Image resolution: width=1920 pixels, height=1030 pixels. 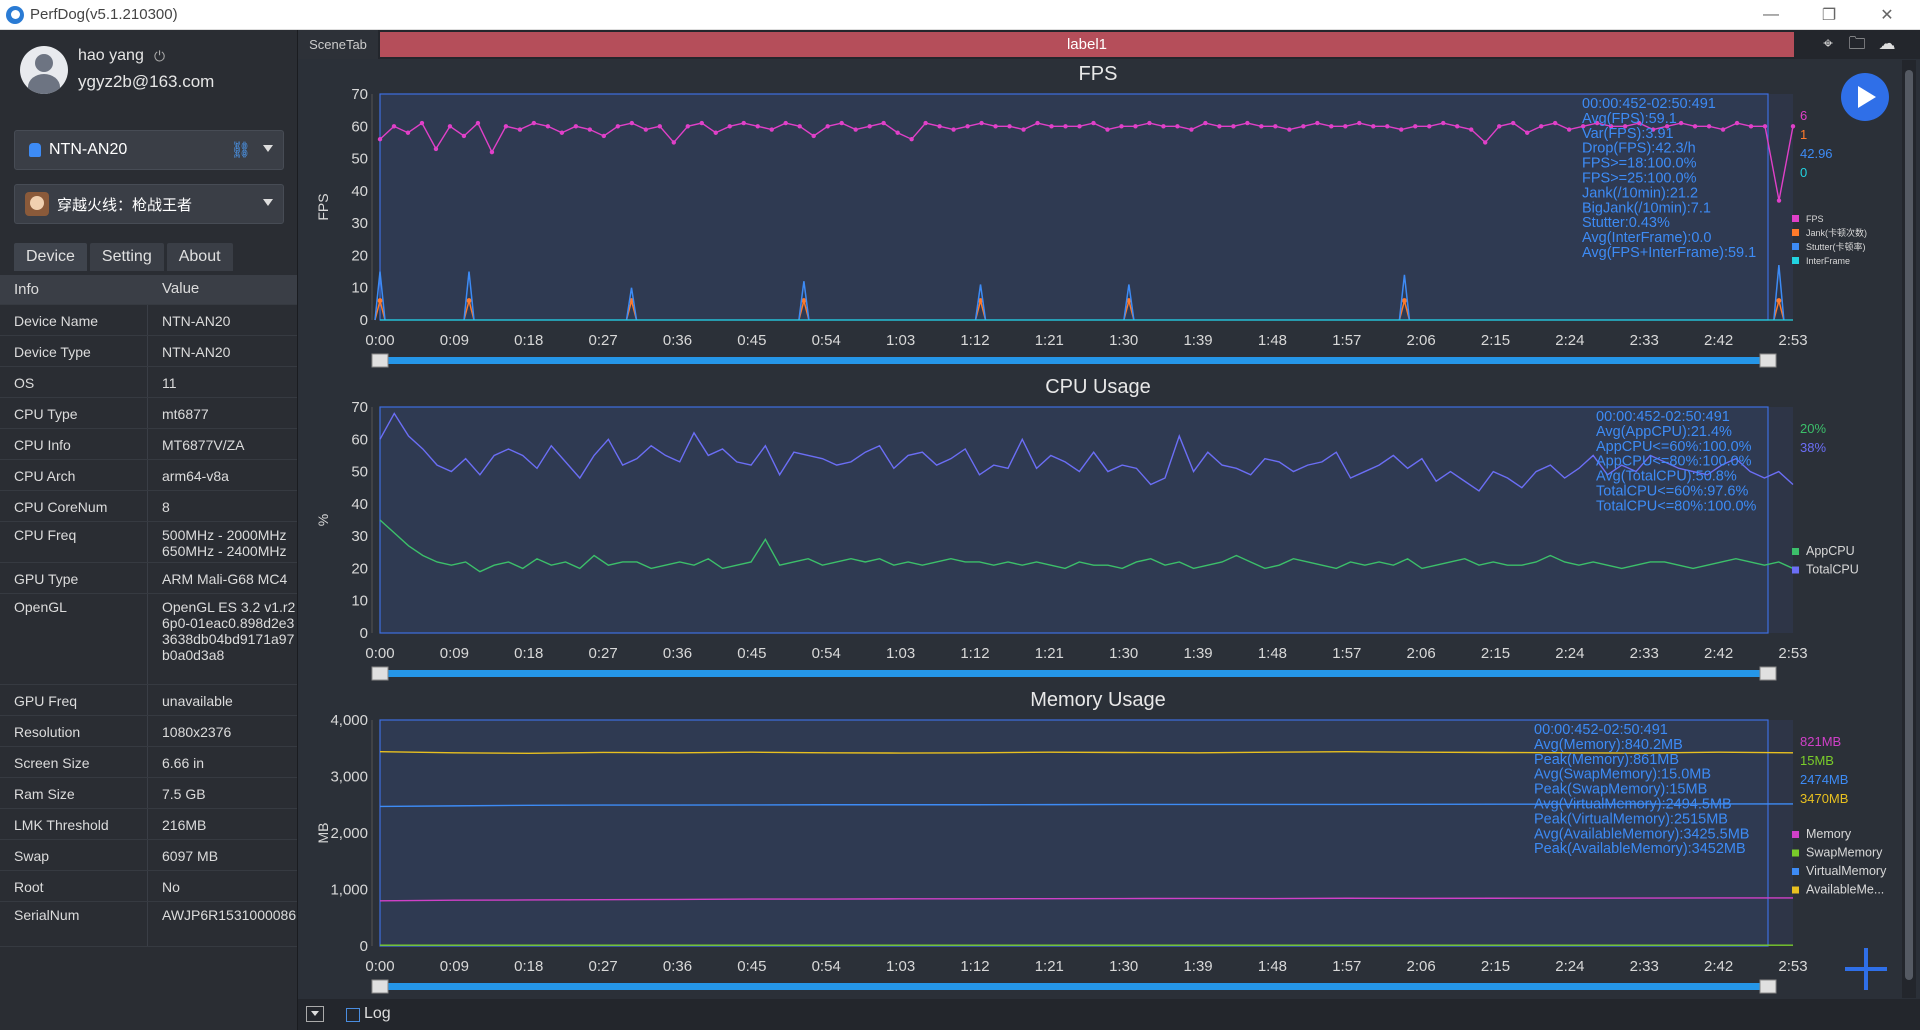 I want to click on info-key: Device Type, so click(x=52, y=352).